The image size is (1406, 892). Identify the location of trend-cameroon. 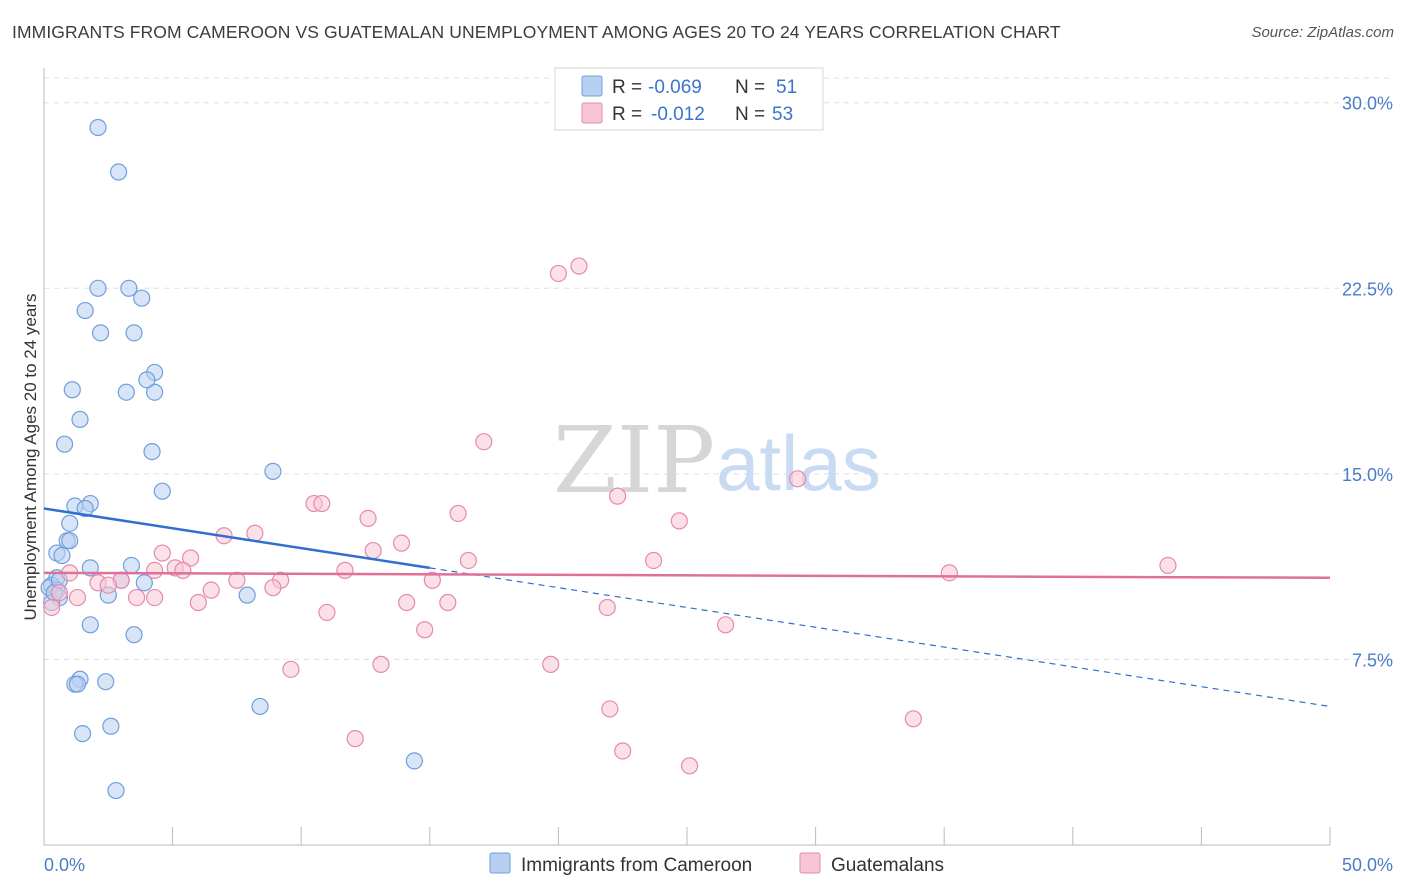
(236, 538).